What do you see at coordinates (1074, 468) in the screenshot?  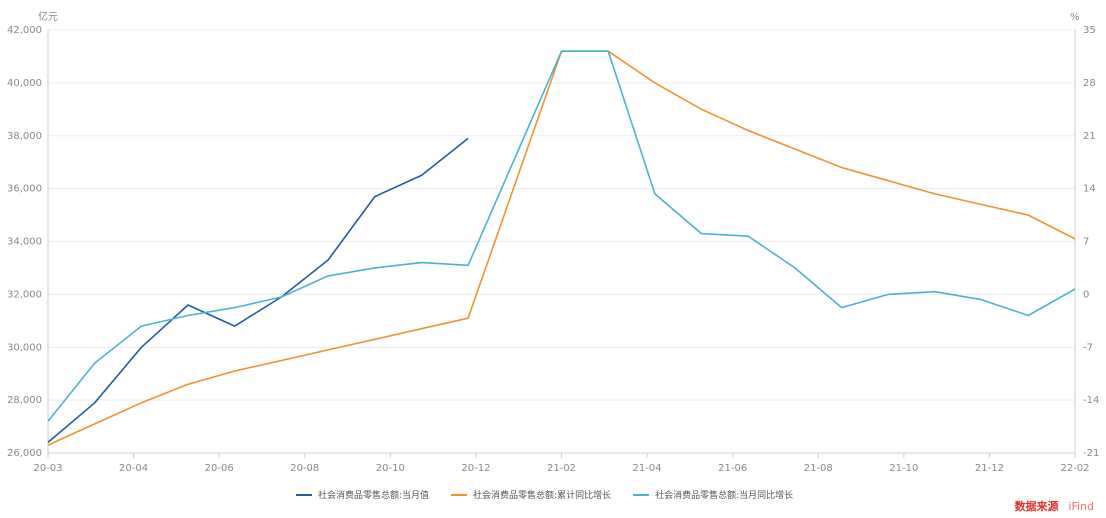 I see `x-tick-label: 22-02` at bounding box center [1074, 468].